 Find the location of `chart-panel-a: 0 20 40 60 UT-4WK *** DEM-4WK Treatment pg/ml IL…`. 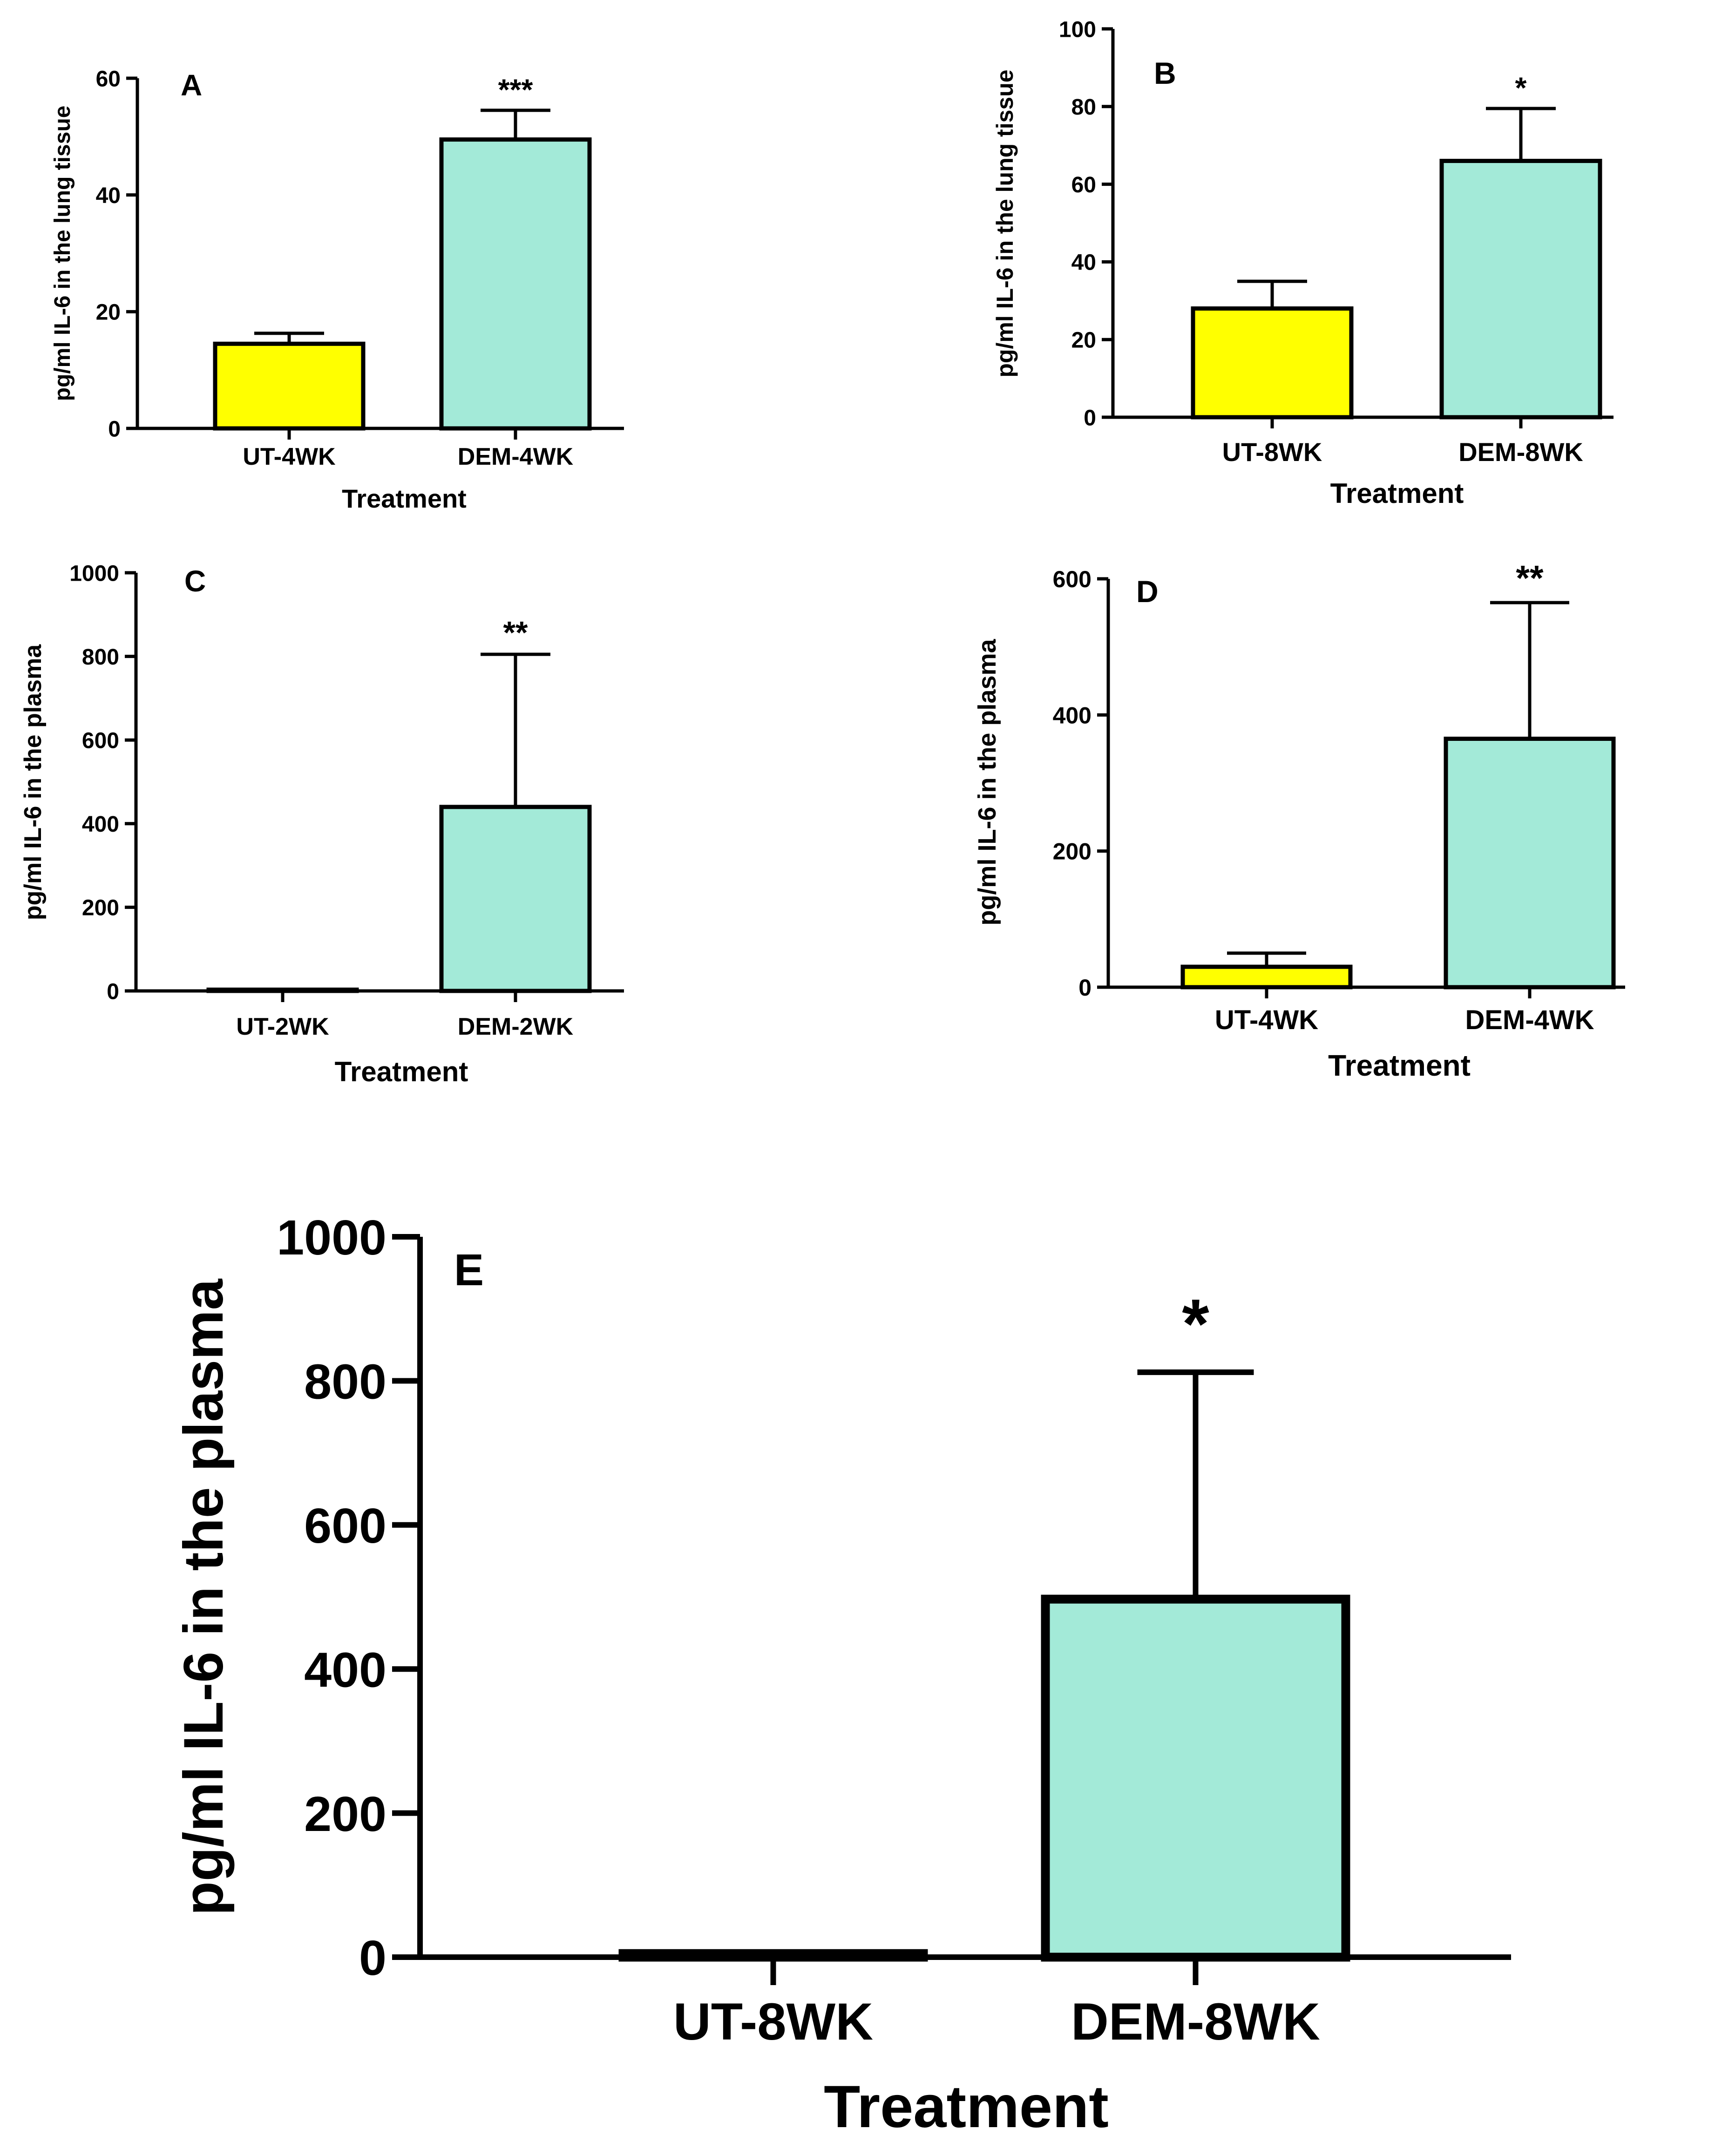

chart-panel-a: 0 20 40 60 UT-4WK *** DEM-4WK Treatment pg/ml IL… is located at coordinates (337, 290).